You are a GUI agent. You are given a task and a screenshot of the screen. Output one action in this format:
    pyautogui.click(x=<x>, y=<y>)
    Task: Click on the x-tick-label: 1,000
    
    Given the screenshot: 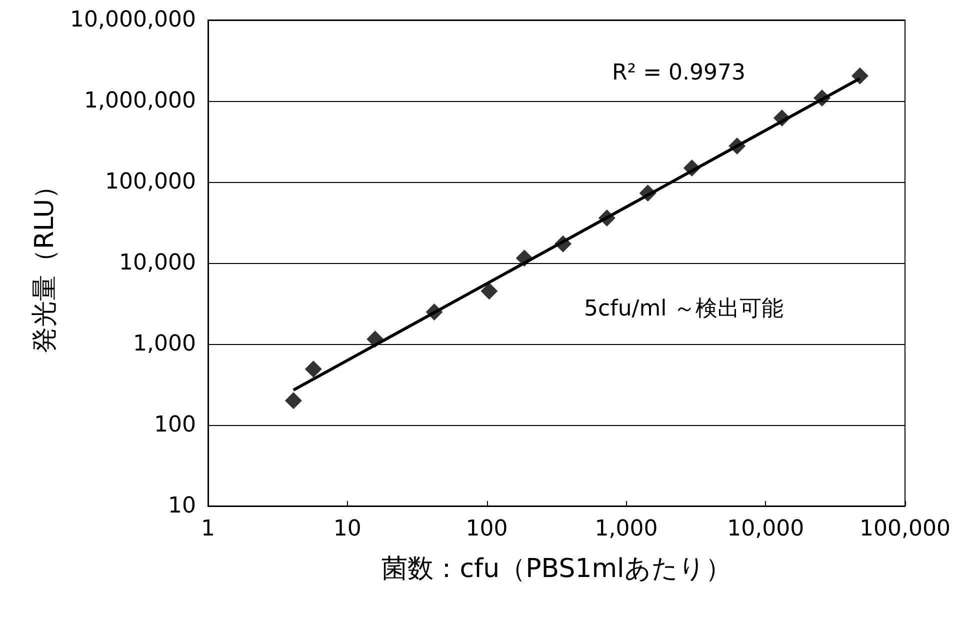 What is the action you would take?
    pyautogui.click(x=626, y=529)
    